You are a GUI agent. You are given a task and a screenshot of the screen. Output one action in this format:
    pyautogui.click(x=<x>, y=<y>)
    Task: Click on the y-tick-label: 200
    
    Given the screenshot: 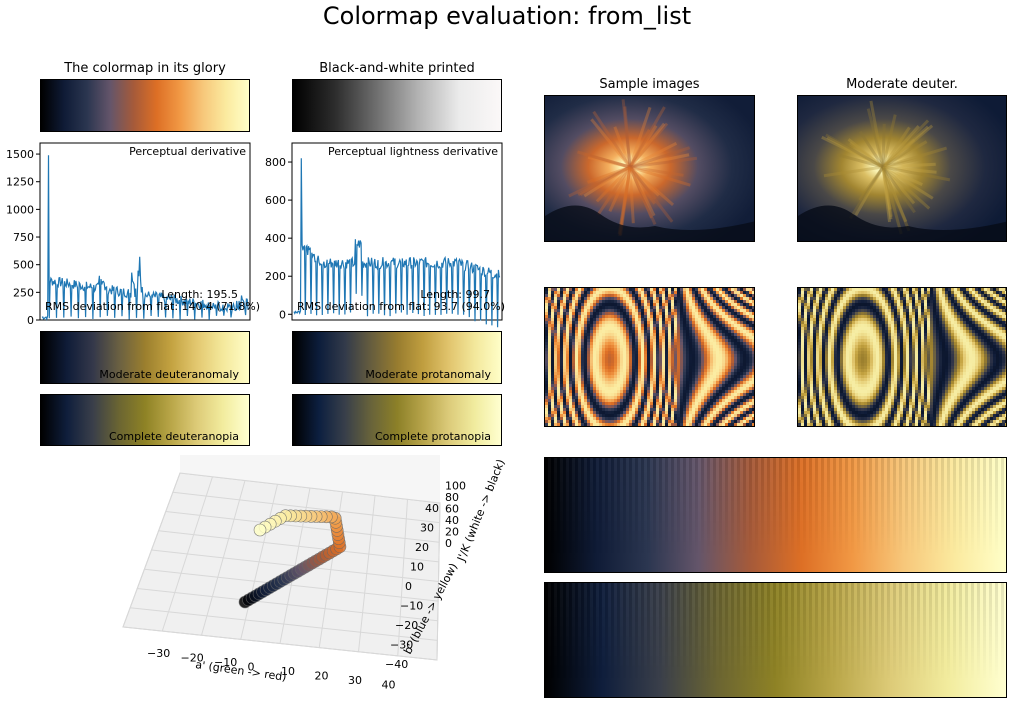 What is the action you would take?
    pyautogui.click(x=275, y=276)
    